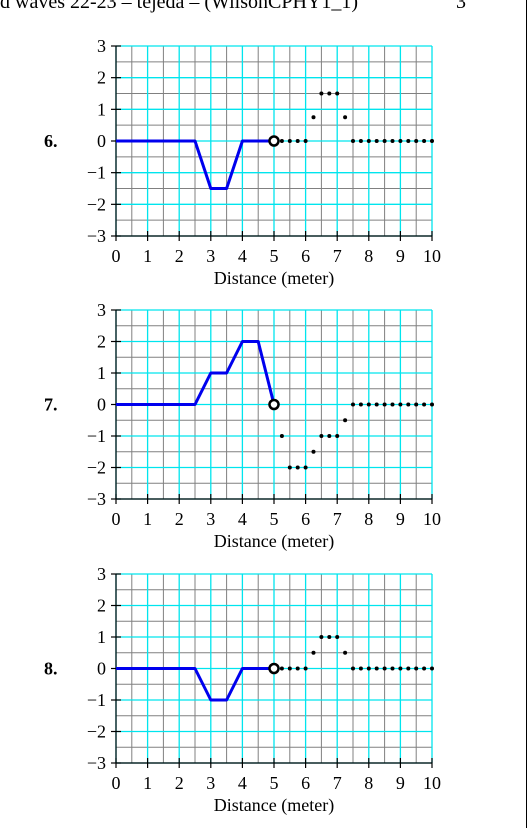 The image size is (530, 828). Describe the element at coordinates (101, 405) in the screenshot. I see `y-tick-label: 0` at that location.